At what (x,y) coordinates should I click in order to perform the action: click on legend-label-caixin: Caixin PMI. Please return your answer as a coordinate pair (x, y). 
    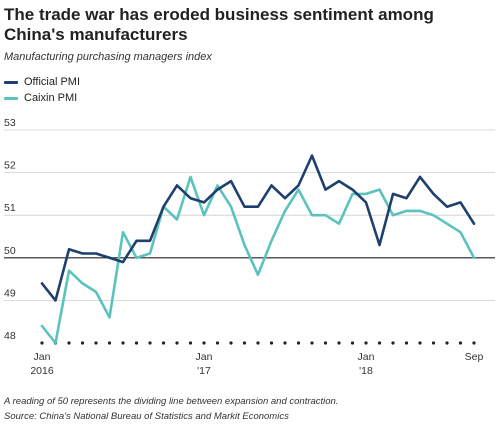
    Looking at the image, I should click on (51, 98).